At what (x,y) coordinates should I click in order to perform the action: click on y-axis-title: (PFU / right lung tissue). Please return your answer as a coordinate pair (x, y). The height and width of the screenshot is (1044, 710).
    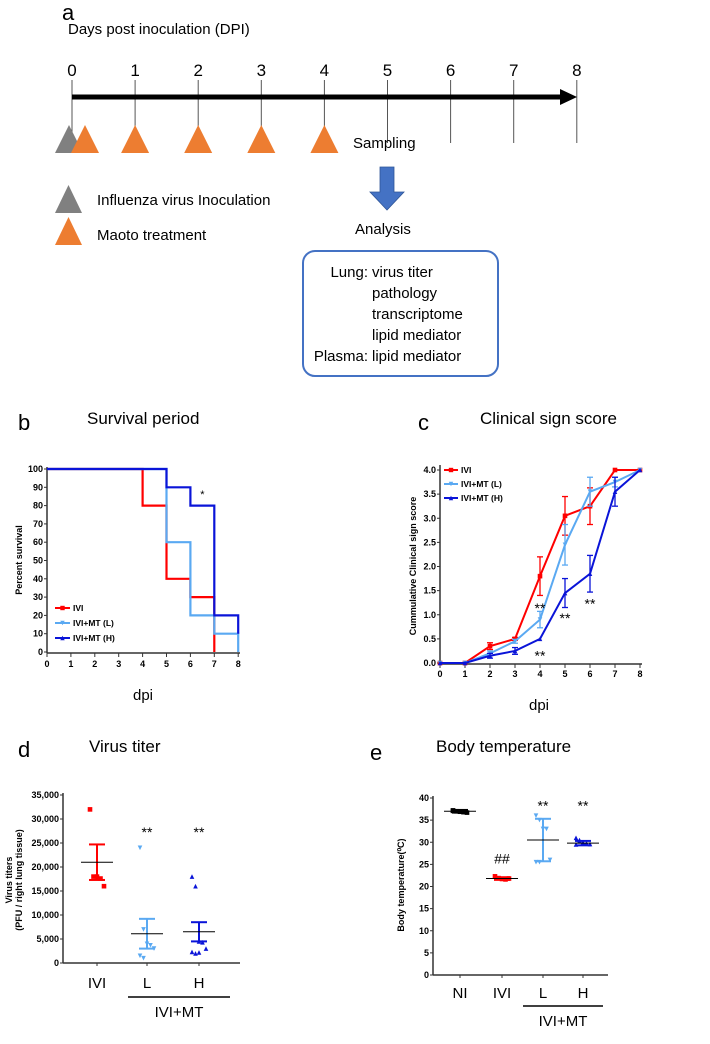
    Looking at the image, I should click on (19, 880).